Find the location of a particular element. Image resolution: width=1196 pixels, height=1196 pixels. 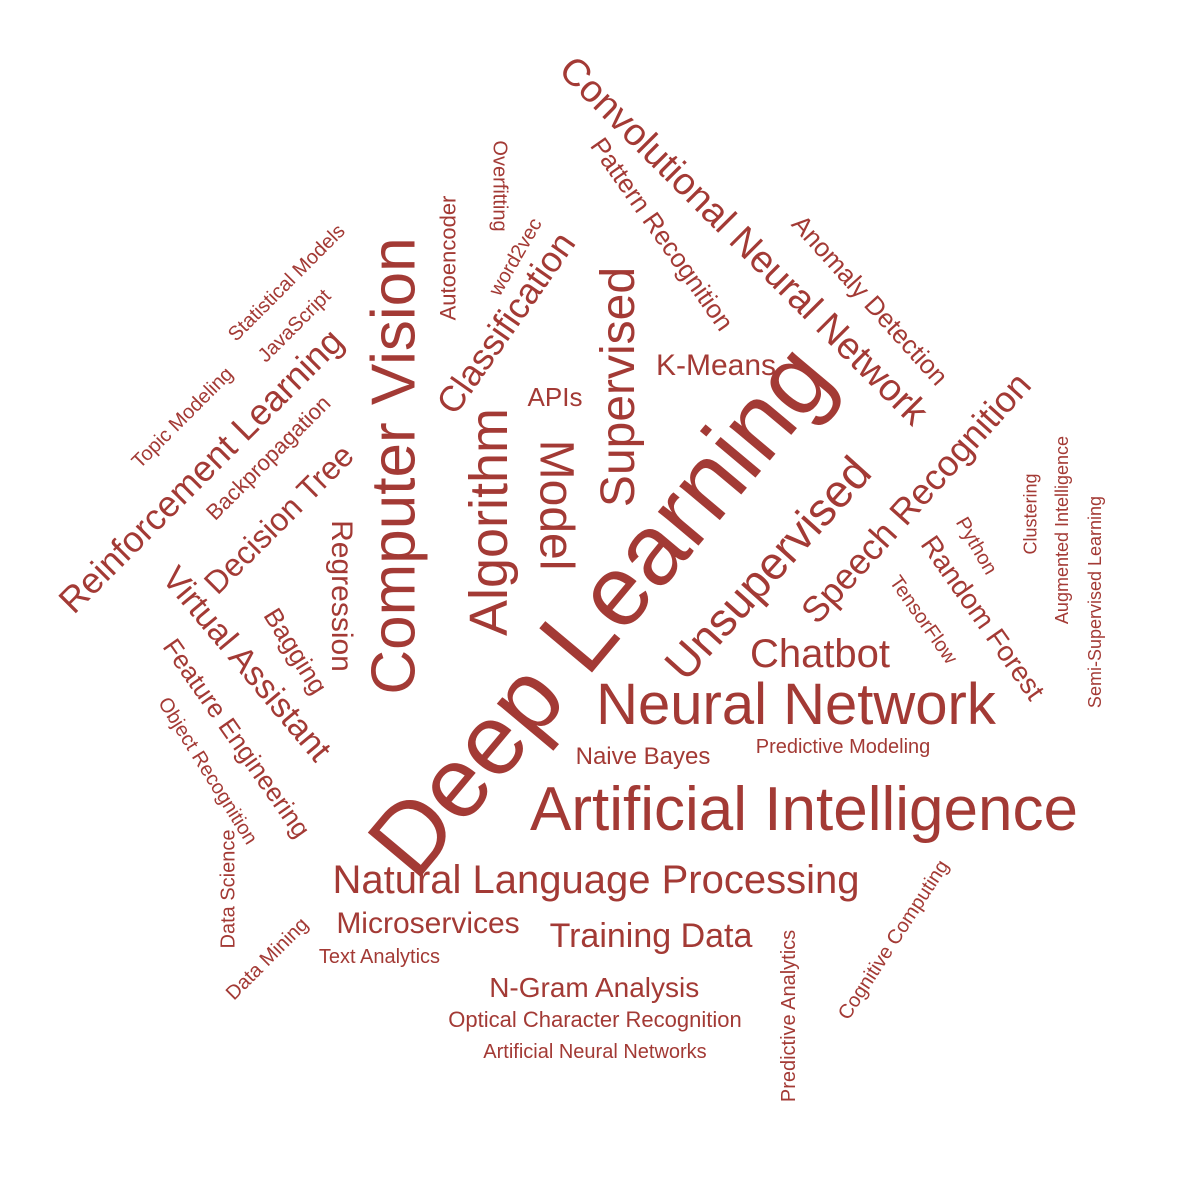

word-text-analytics: Text Analytics is located at coordinates (379, 957).